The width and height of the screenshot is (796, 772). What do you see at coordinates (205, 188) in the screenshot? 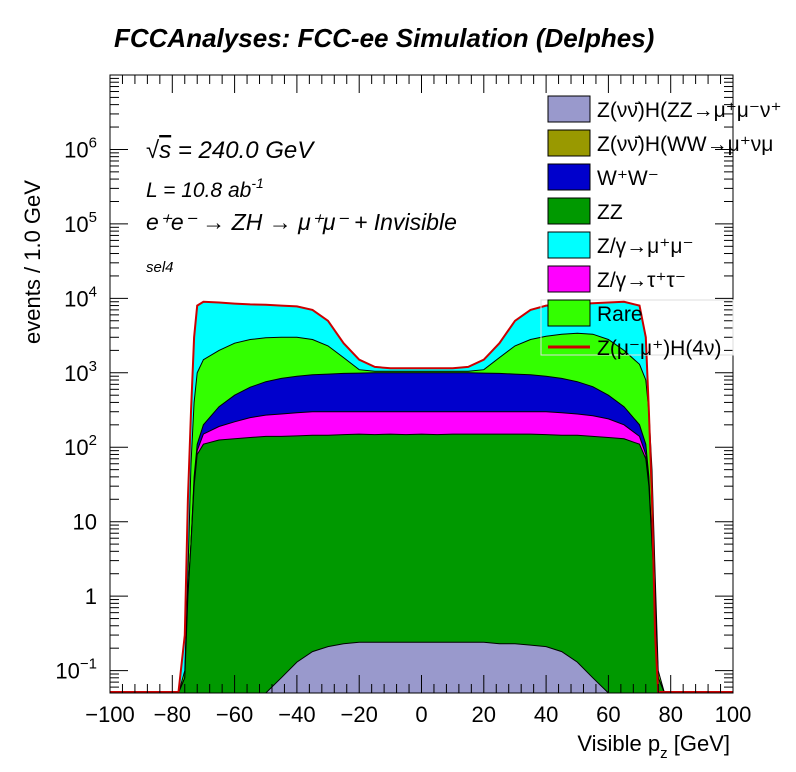
I see `luminosity-annotation: L = 10.8 ab-1` at bounding box center [205, 188].